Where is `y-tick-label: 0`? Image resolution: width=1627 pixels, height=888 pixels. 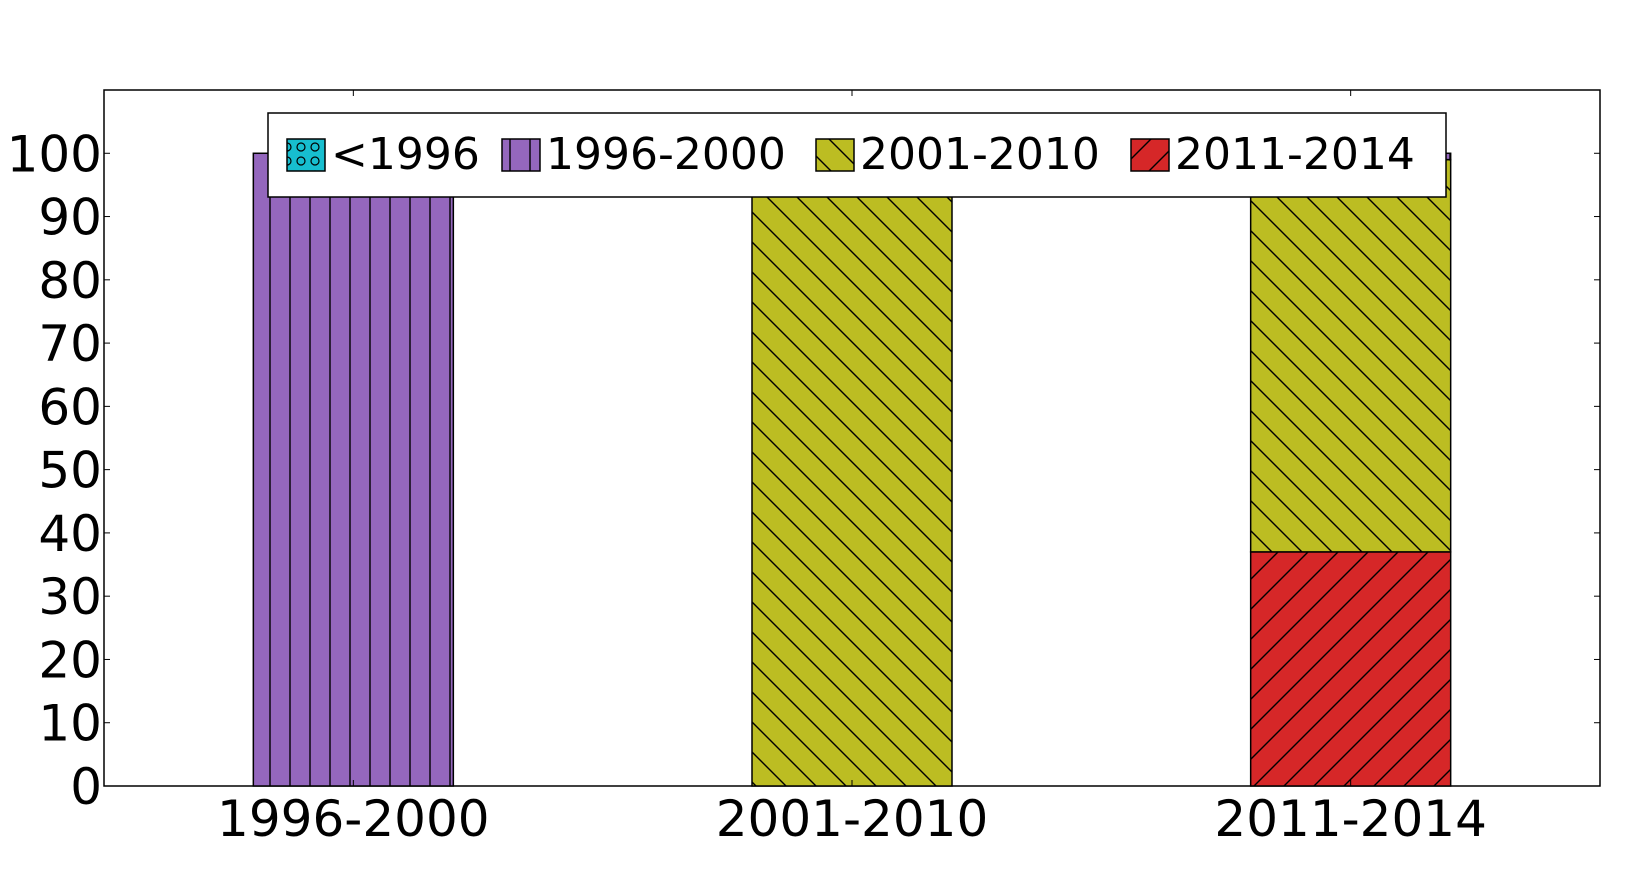 y-tick-label: 0 is located at coordinates (86, 787).